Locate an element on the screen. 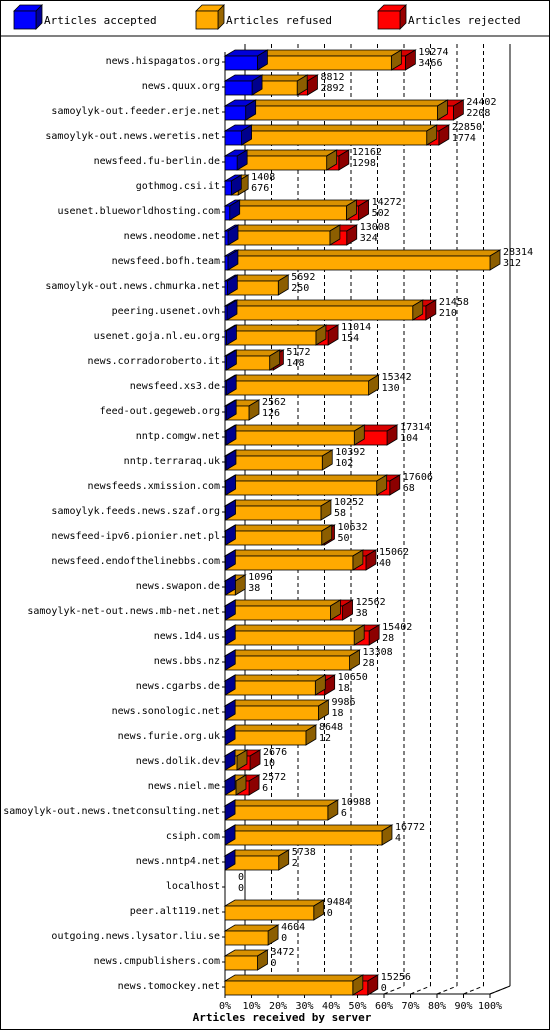  category-label: news.tomockey.net is located at coordinates (169, 986).